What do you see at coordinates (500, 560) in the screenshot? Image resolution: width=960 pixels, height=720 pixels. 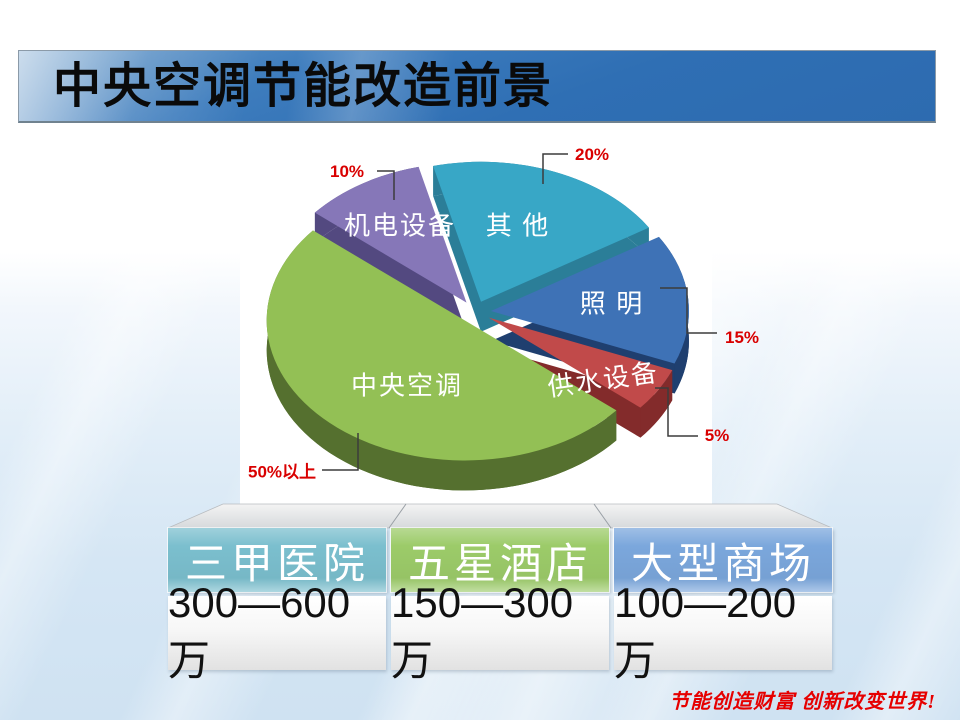 I see `table-header-cell: 五星酒店` at bounding box center [500, 560].